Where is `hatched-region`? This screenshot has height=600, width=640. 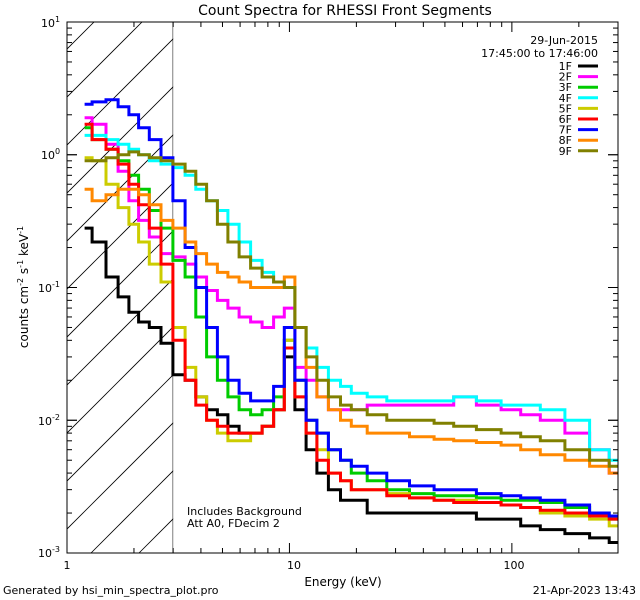 hatched-region is located at coordinates (120, 287).